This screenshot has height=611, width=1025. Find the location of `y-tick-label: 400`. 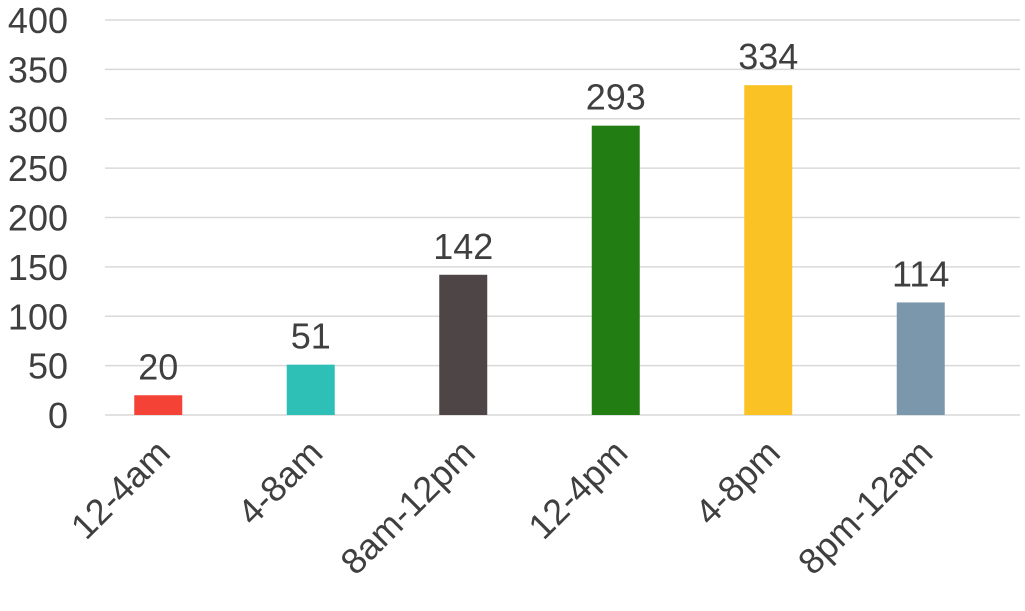

y-tick-label: 400 is located at coordinates (38, 20).